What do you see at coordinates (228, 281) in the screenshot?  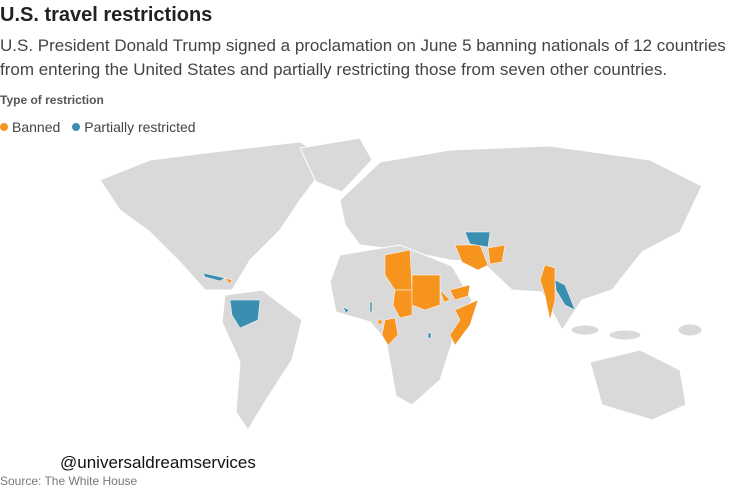 I see `country-haiti` at bounding box center [228, 281].